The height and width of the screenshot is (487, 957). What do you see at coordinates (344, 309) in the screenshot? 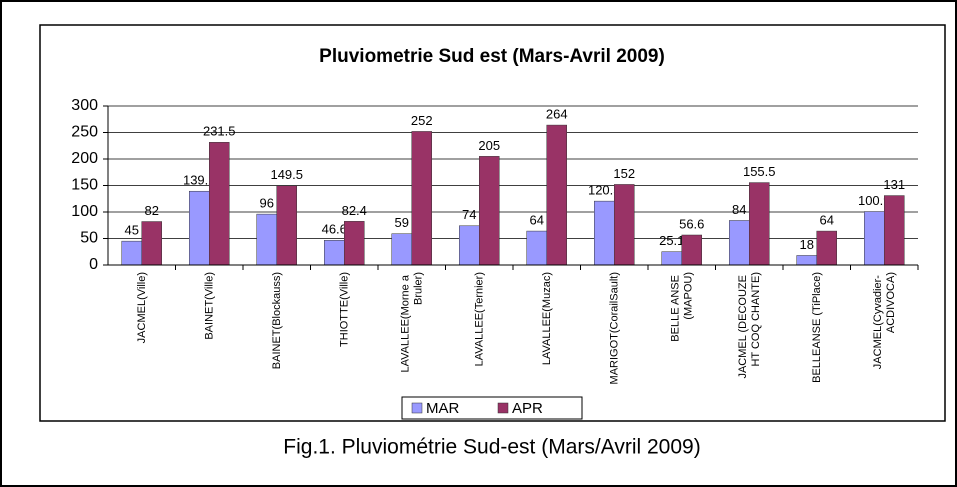
I see `x-tick-label: THIOTTE(Ville)` at bounding box center [344, 309].